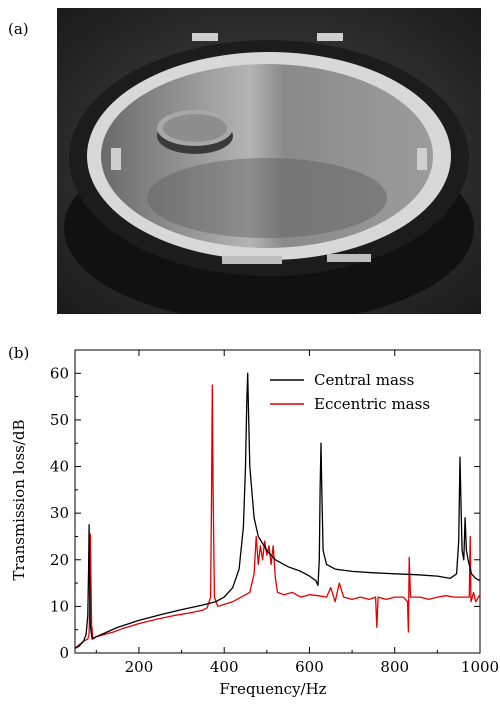  Describe the element at coordinates (59, 606) in the screenshot. I see `y-tick-label: 10` at that location.